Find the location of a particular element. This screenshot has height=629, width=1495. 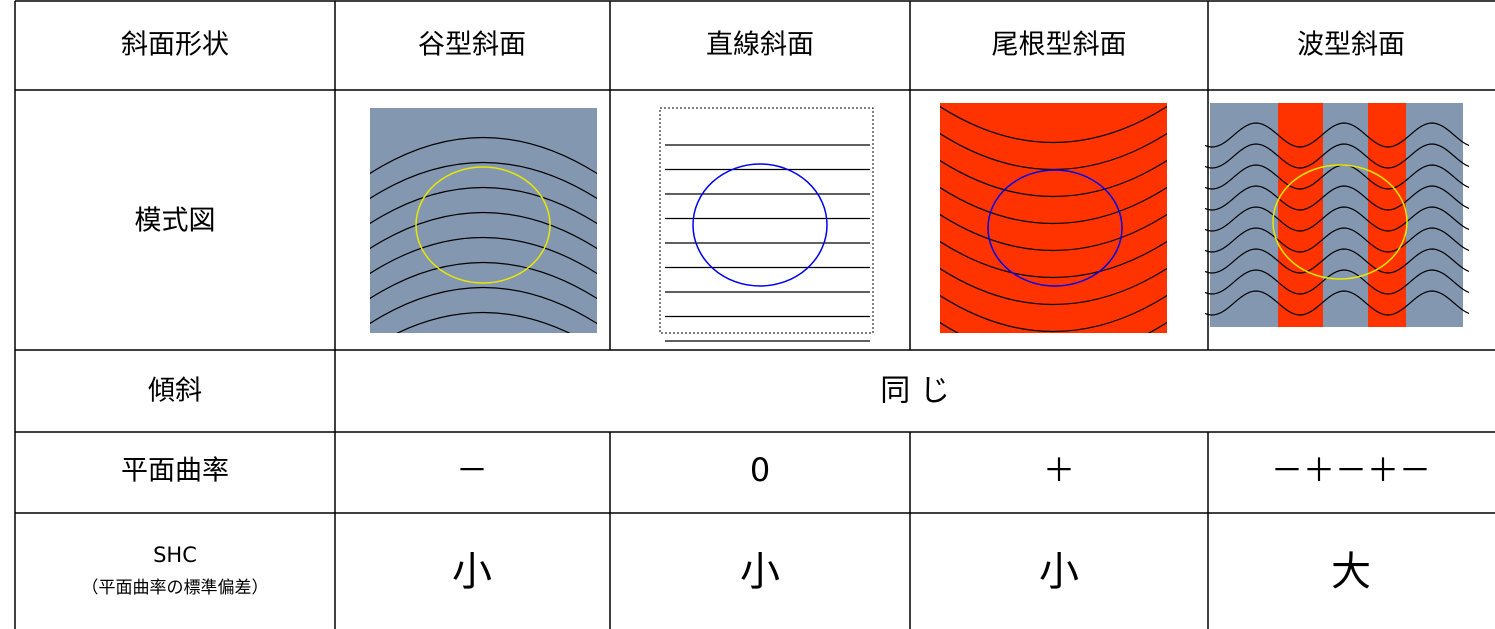

cell: － is located at coordinates (472, 470).